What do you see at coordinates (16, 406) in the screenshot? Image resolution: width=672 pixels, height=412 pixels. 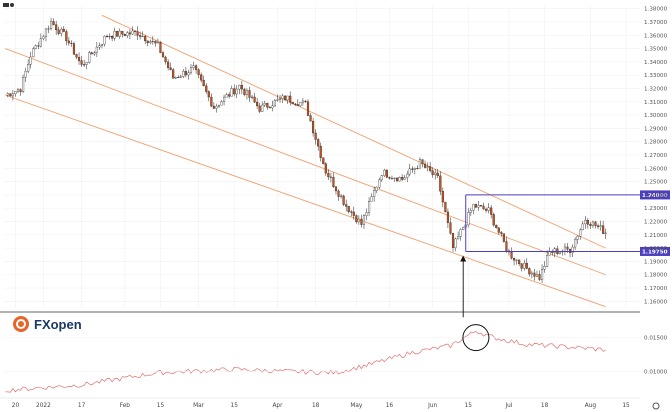 I see `time-tick-0: 20` at bounding box center [16, 406].